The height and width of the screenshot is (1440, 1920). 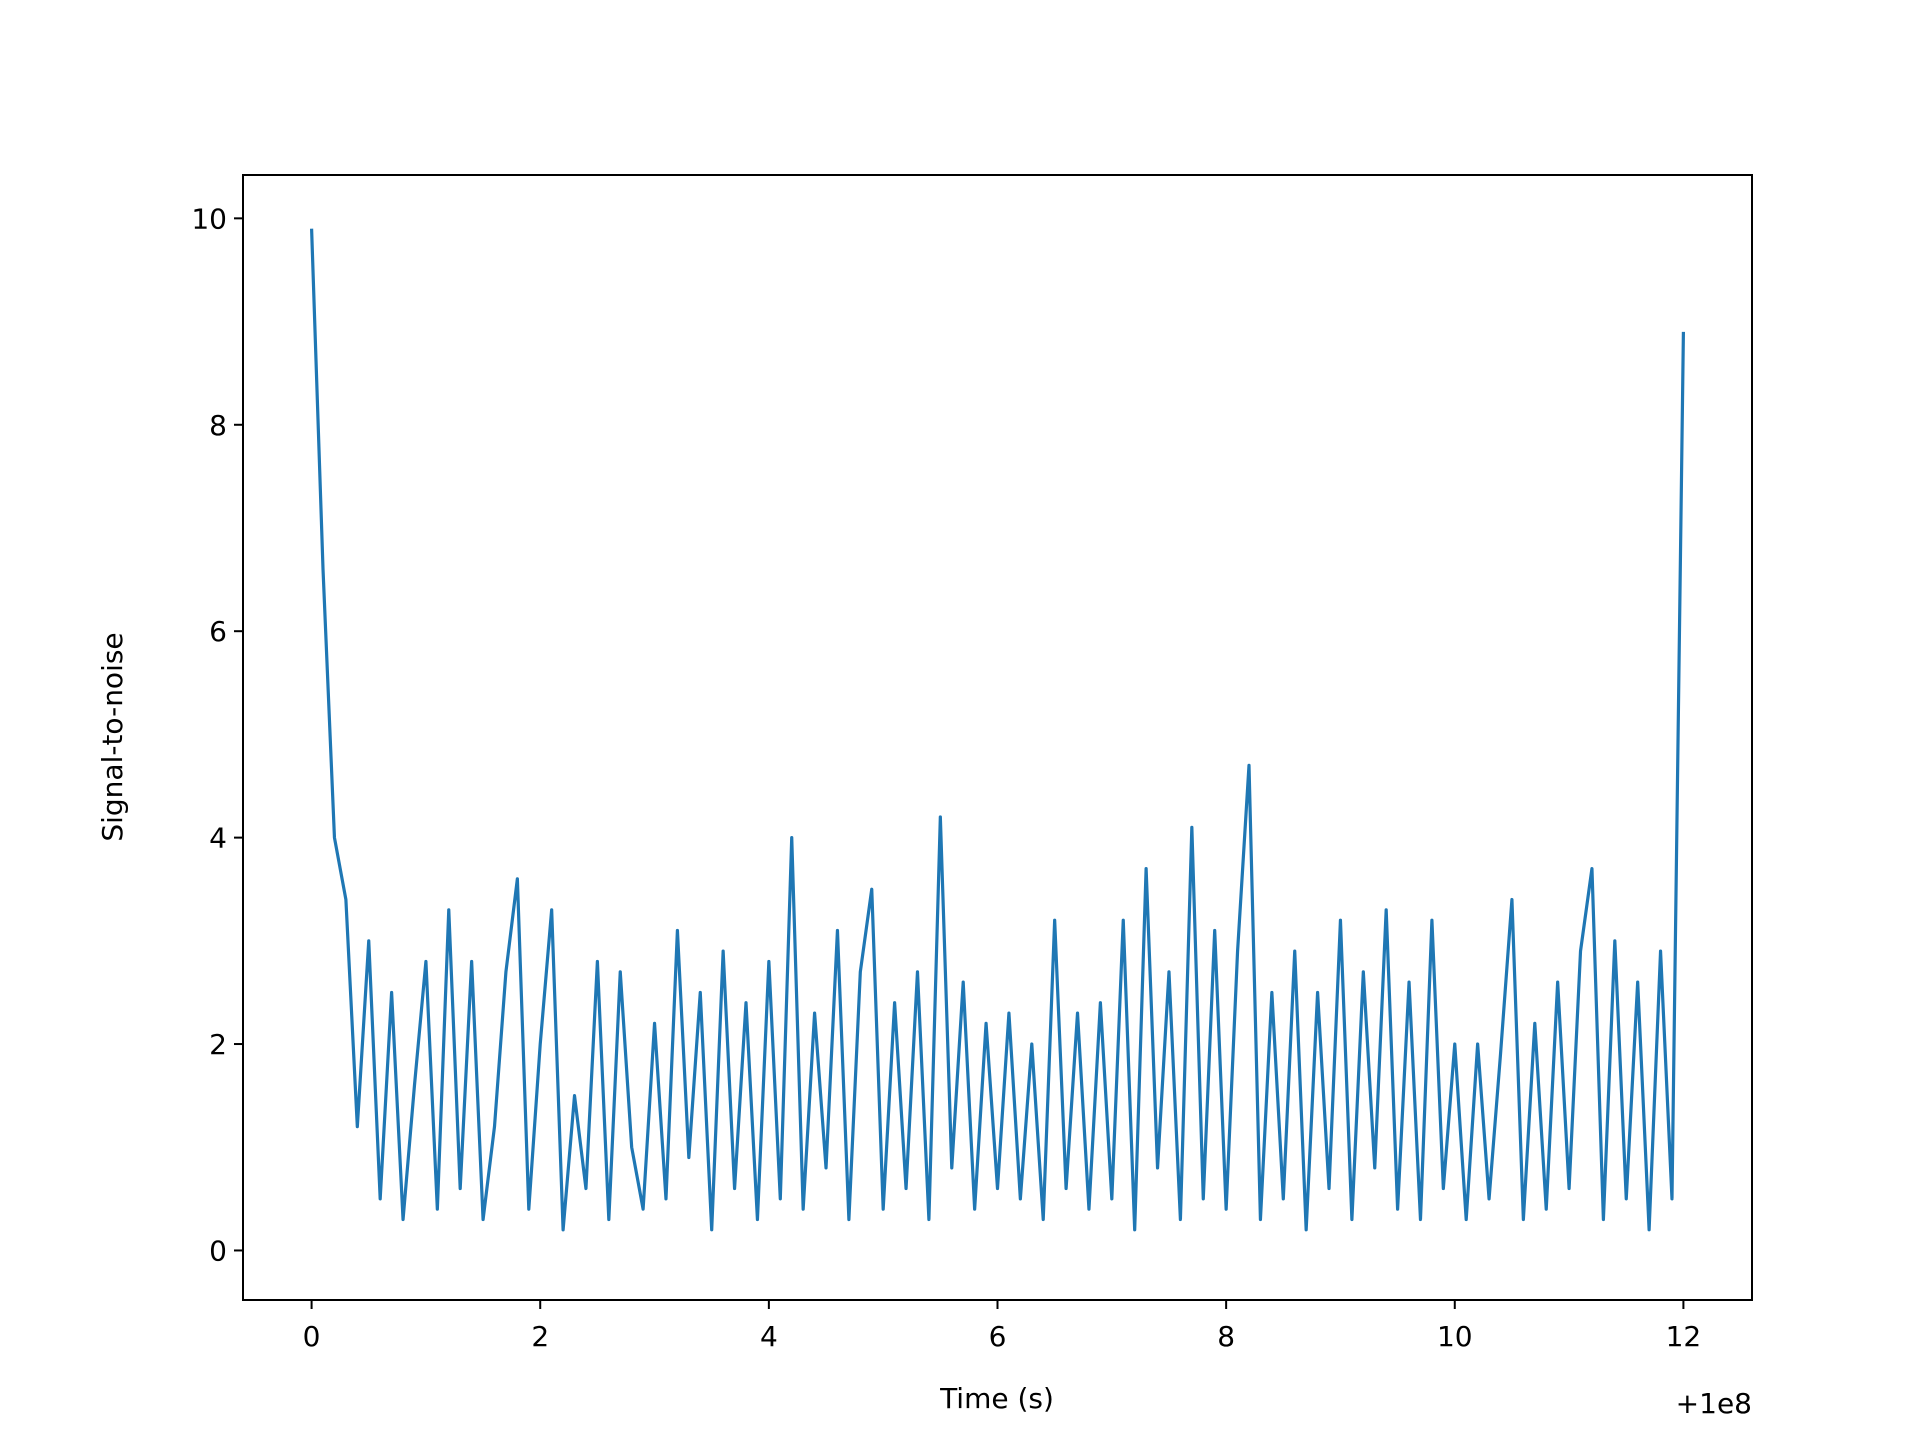 I want to click on y-tick-label: 0, so click(x=218, y=1250).